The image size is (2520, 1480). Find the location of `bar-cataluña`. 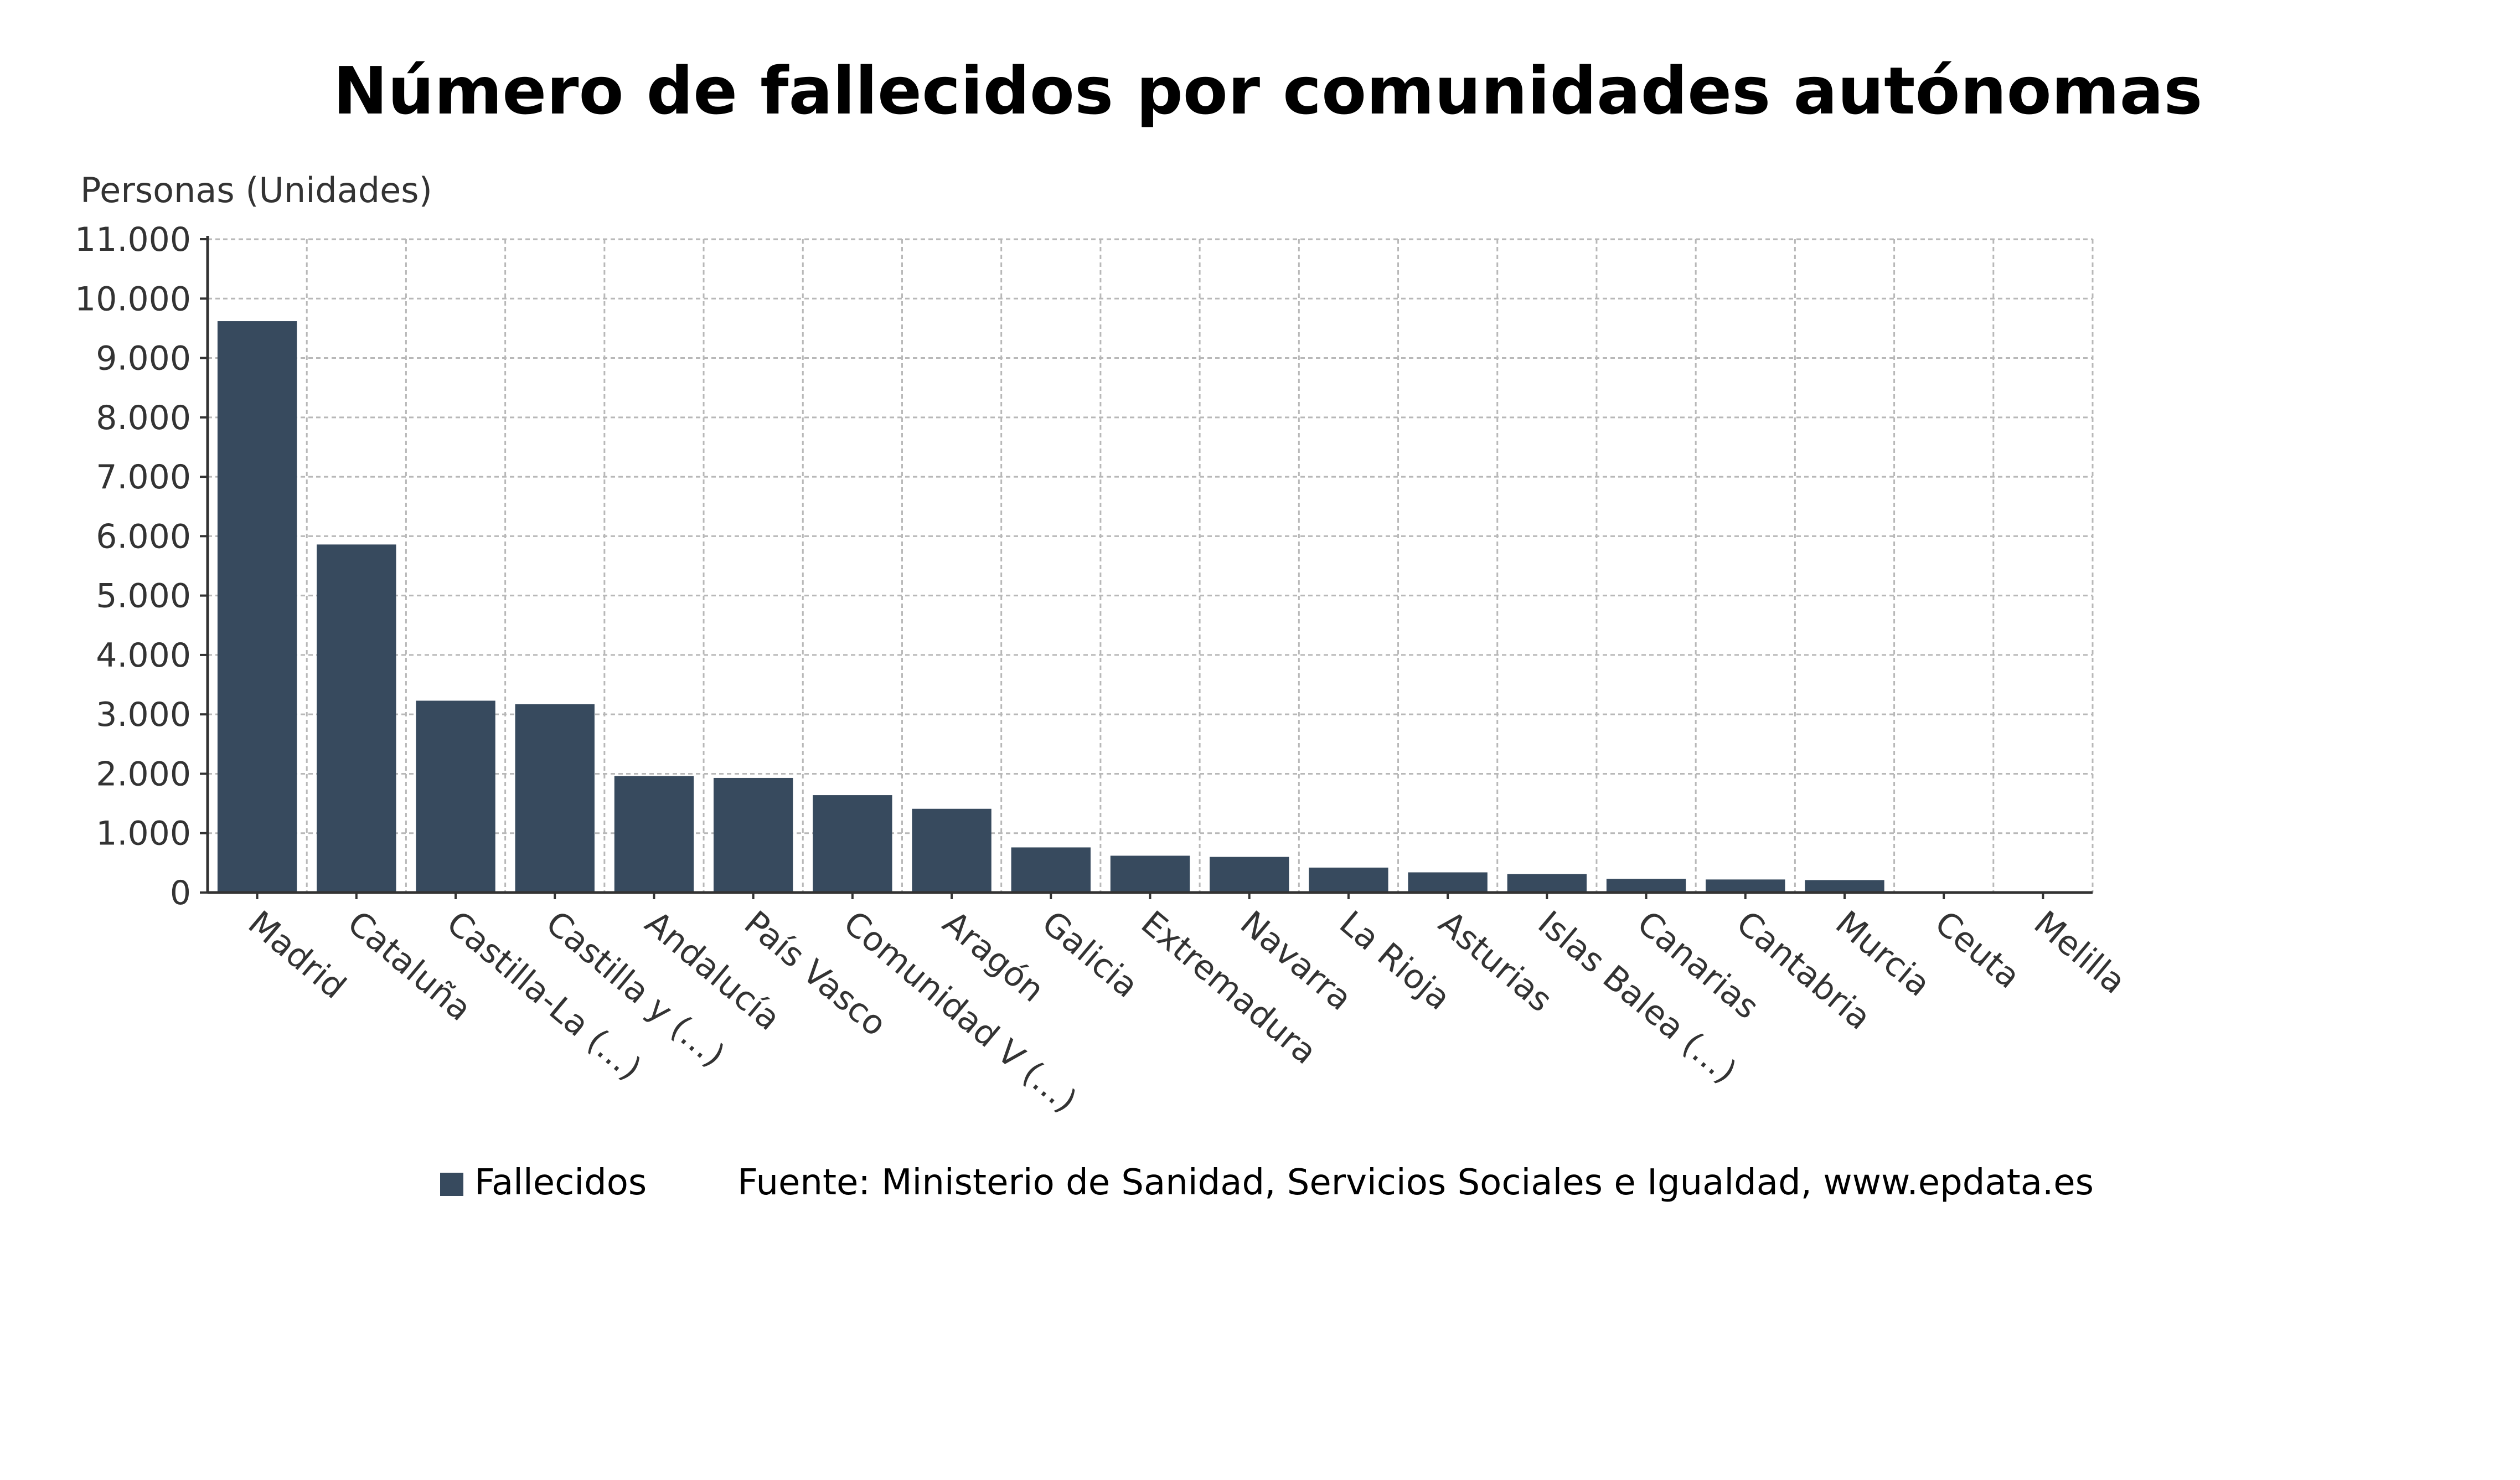

bar-cataluña is located at coordinates (356, 719).